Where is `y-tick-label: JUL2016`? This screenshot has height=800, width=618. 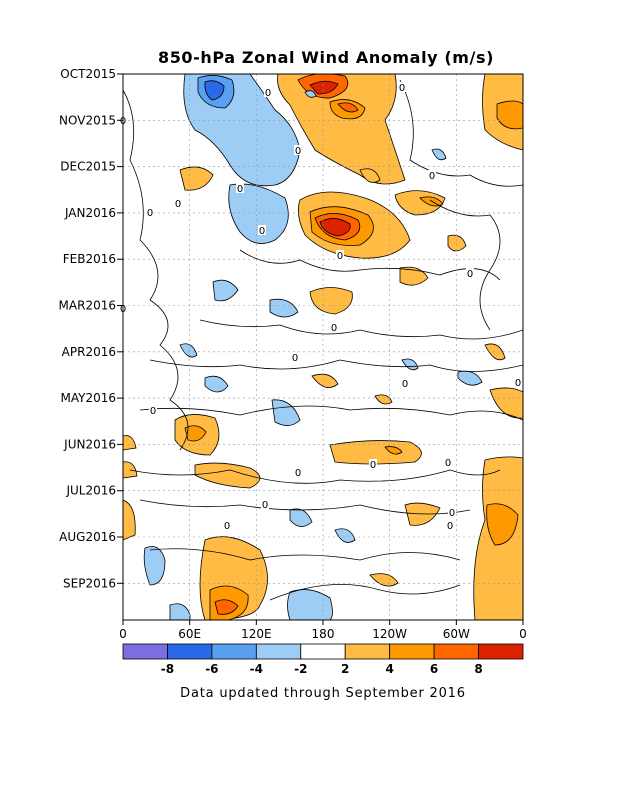
y-tick-label: JUL2016 is located at coordinates (90, 491).